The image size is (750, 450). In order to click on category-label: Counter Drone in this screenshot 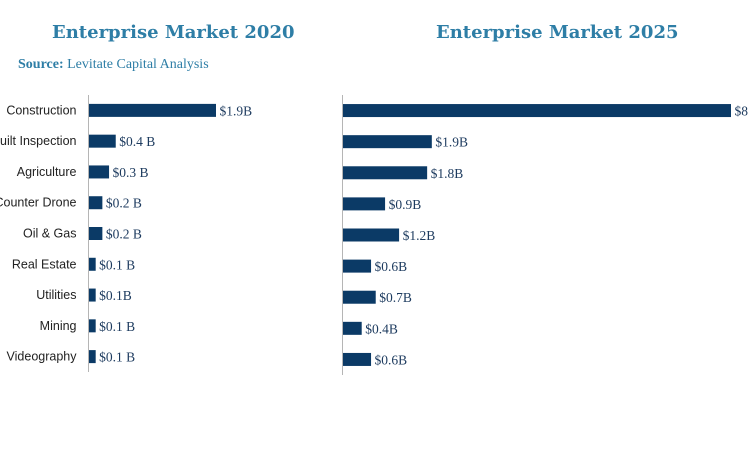, I will do `click(38, 203)`.